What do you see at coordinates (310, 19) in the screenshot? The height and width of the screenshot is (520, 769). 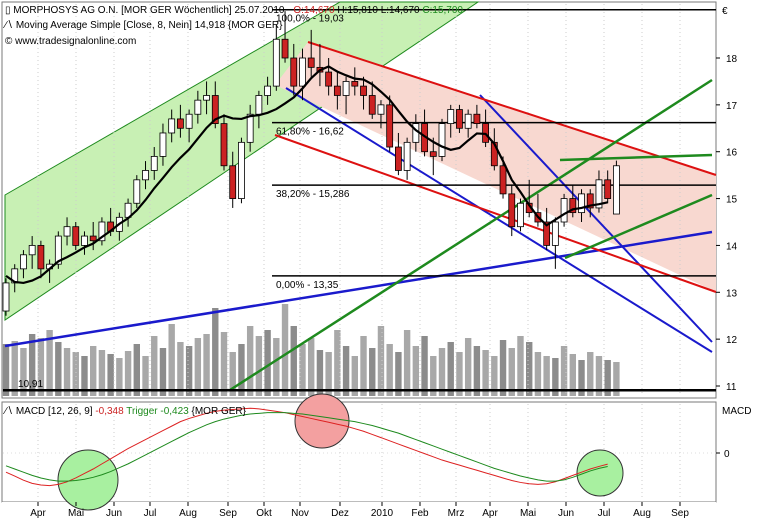 I see `fib-label-100: 100,0% - 19,03` at bounding box center [310, 19].